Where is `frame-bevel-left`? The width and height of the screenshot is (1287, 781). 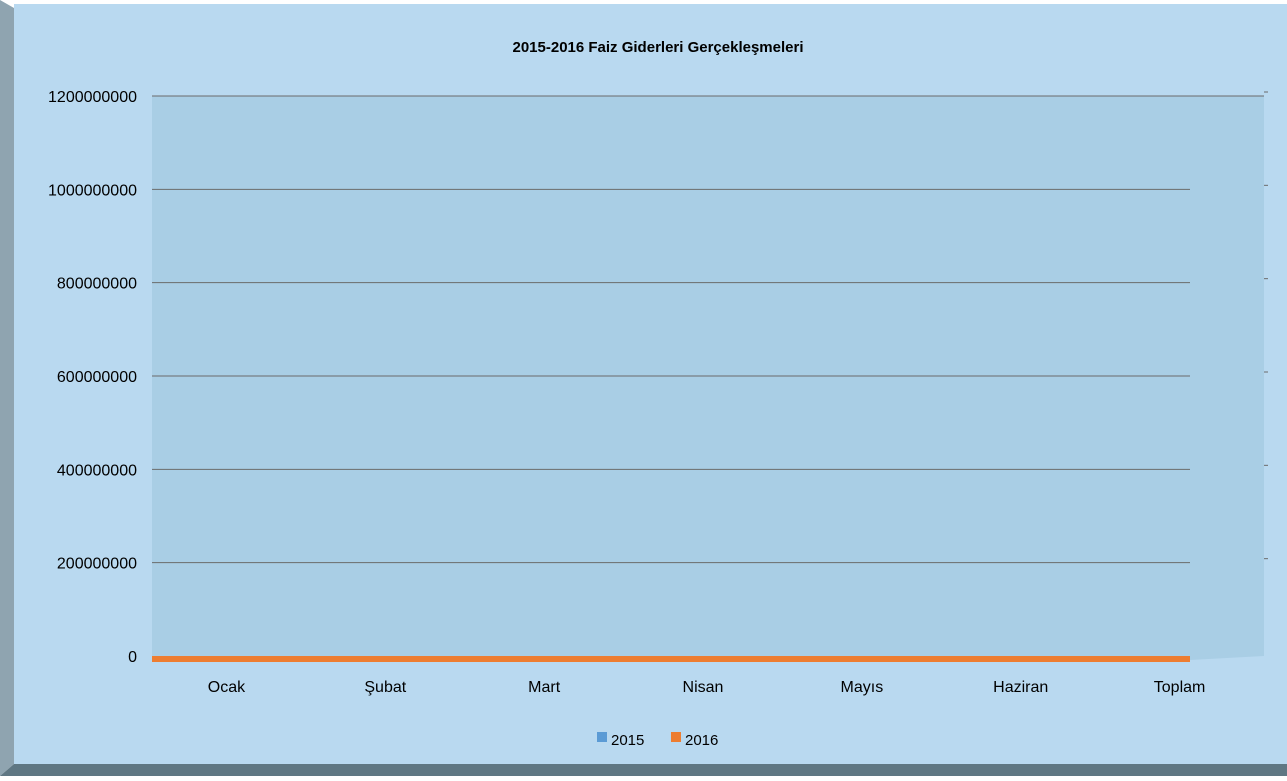 frame-bevel-left is located at coordinates (7, 388).